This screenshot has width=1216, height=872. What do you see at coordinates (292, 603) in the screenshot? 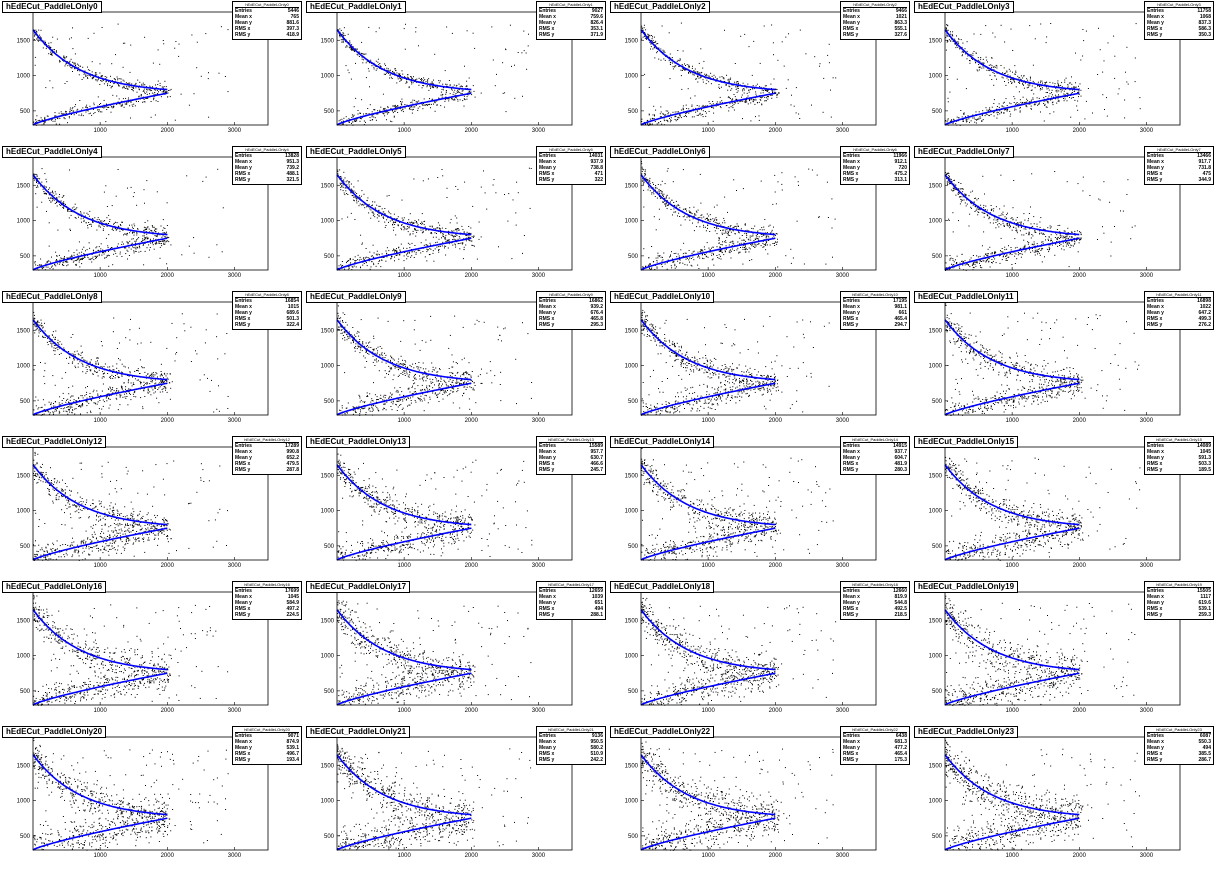
I see `stats-value: 584.9` at bounding box center [292, 603].